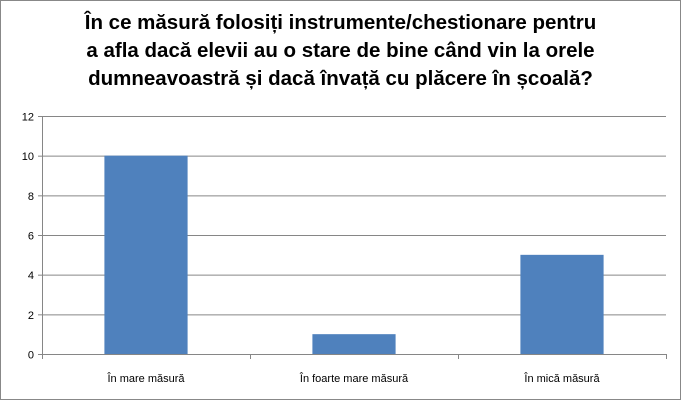 The image size is (681, 400). What do you see at coordinates (31, 237) in the screenshot?
I see `y-tick-label: 6` at bounding box center [31, 237].